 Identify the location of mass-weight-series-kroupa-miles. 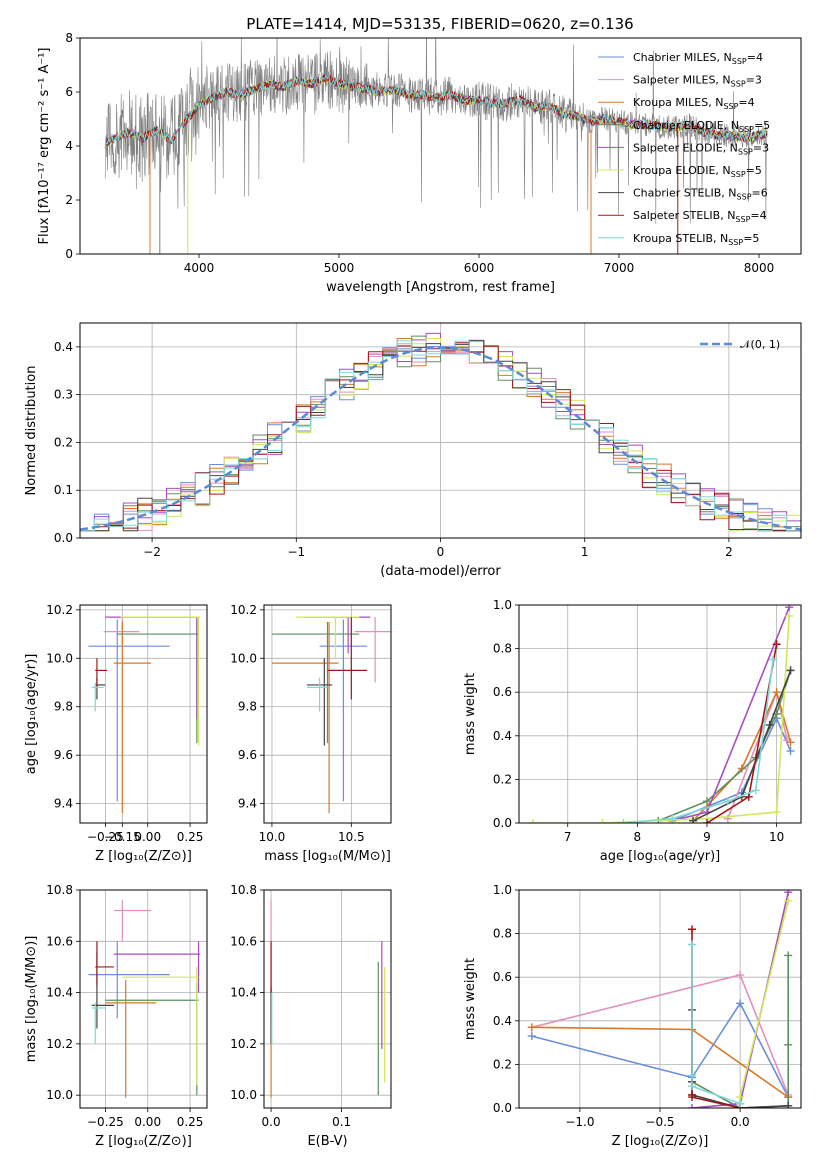
(742, 755).